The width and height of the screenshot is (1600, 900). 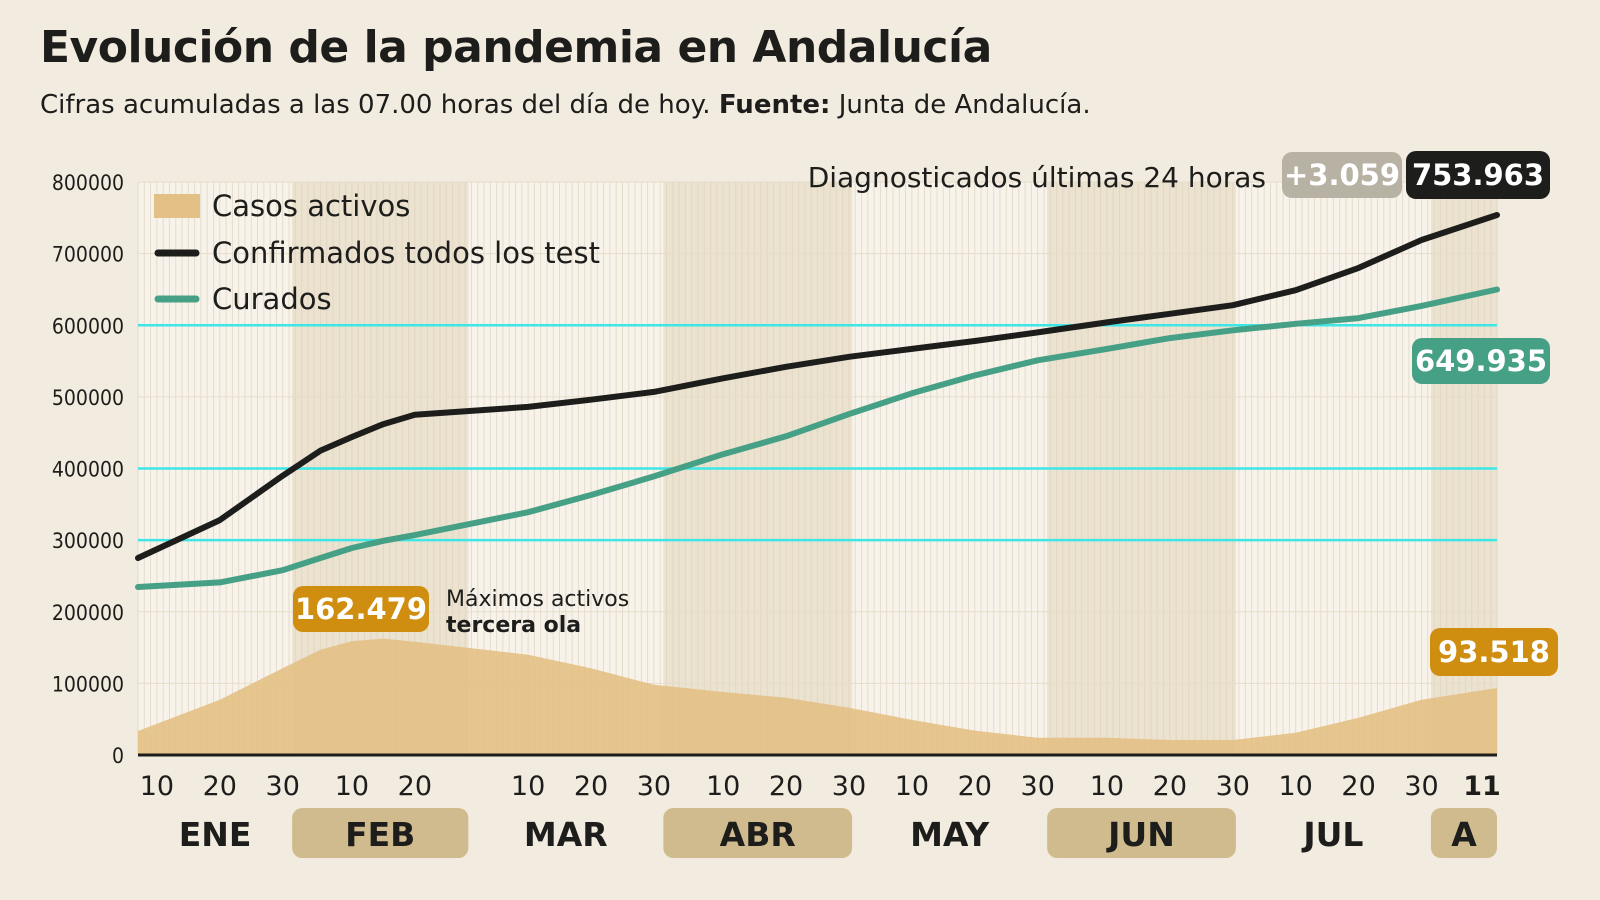 What do you see at coordinates (88, 684) in the screenshot?
I see `y-tick-label: 100000` at bounding box center [88, 684].